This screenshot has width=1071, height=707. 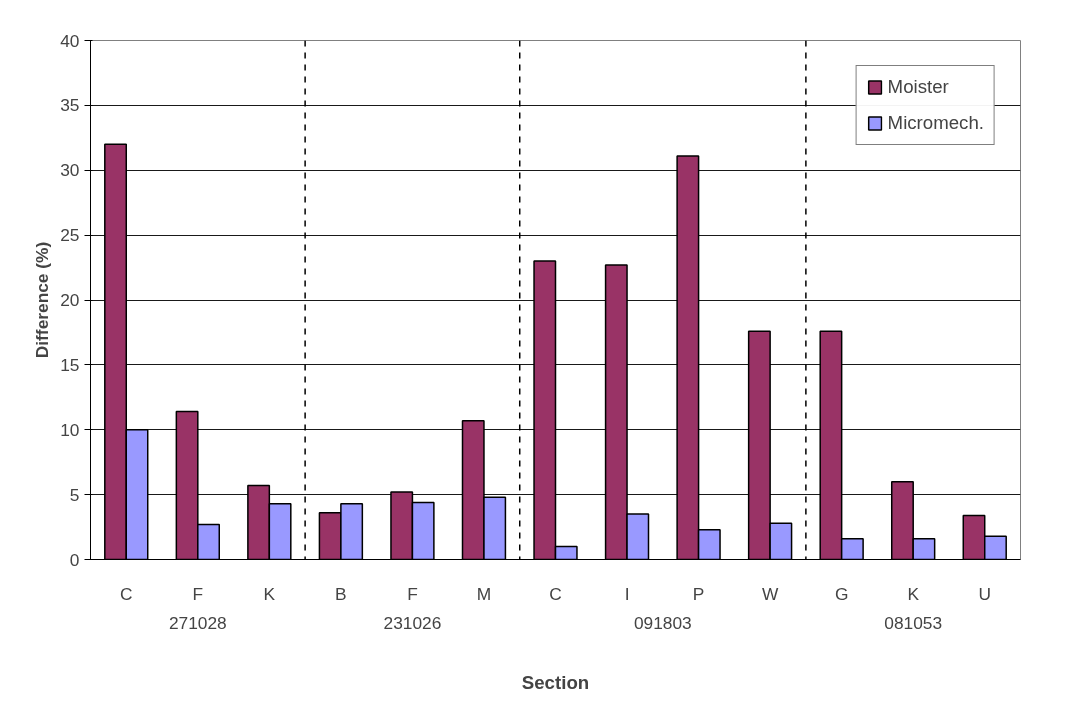 What do you see at coordinates (70, 235) in the screenshot?
I see `y-tick-label: 25` at bounding box center [70, 235].